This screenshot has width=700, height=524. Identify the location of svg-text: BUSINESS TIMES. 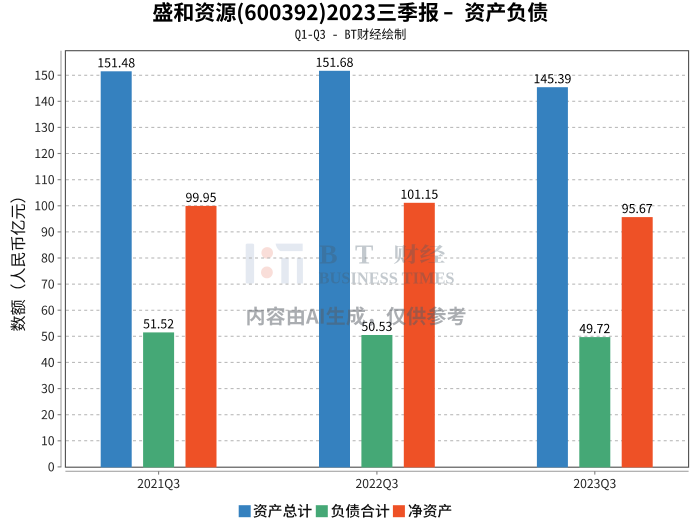
(387, 277).